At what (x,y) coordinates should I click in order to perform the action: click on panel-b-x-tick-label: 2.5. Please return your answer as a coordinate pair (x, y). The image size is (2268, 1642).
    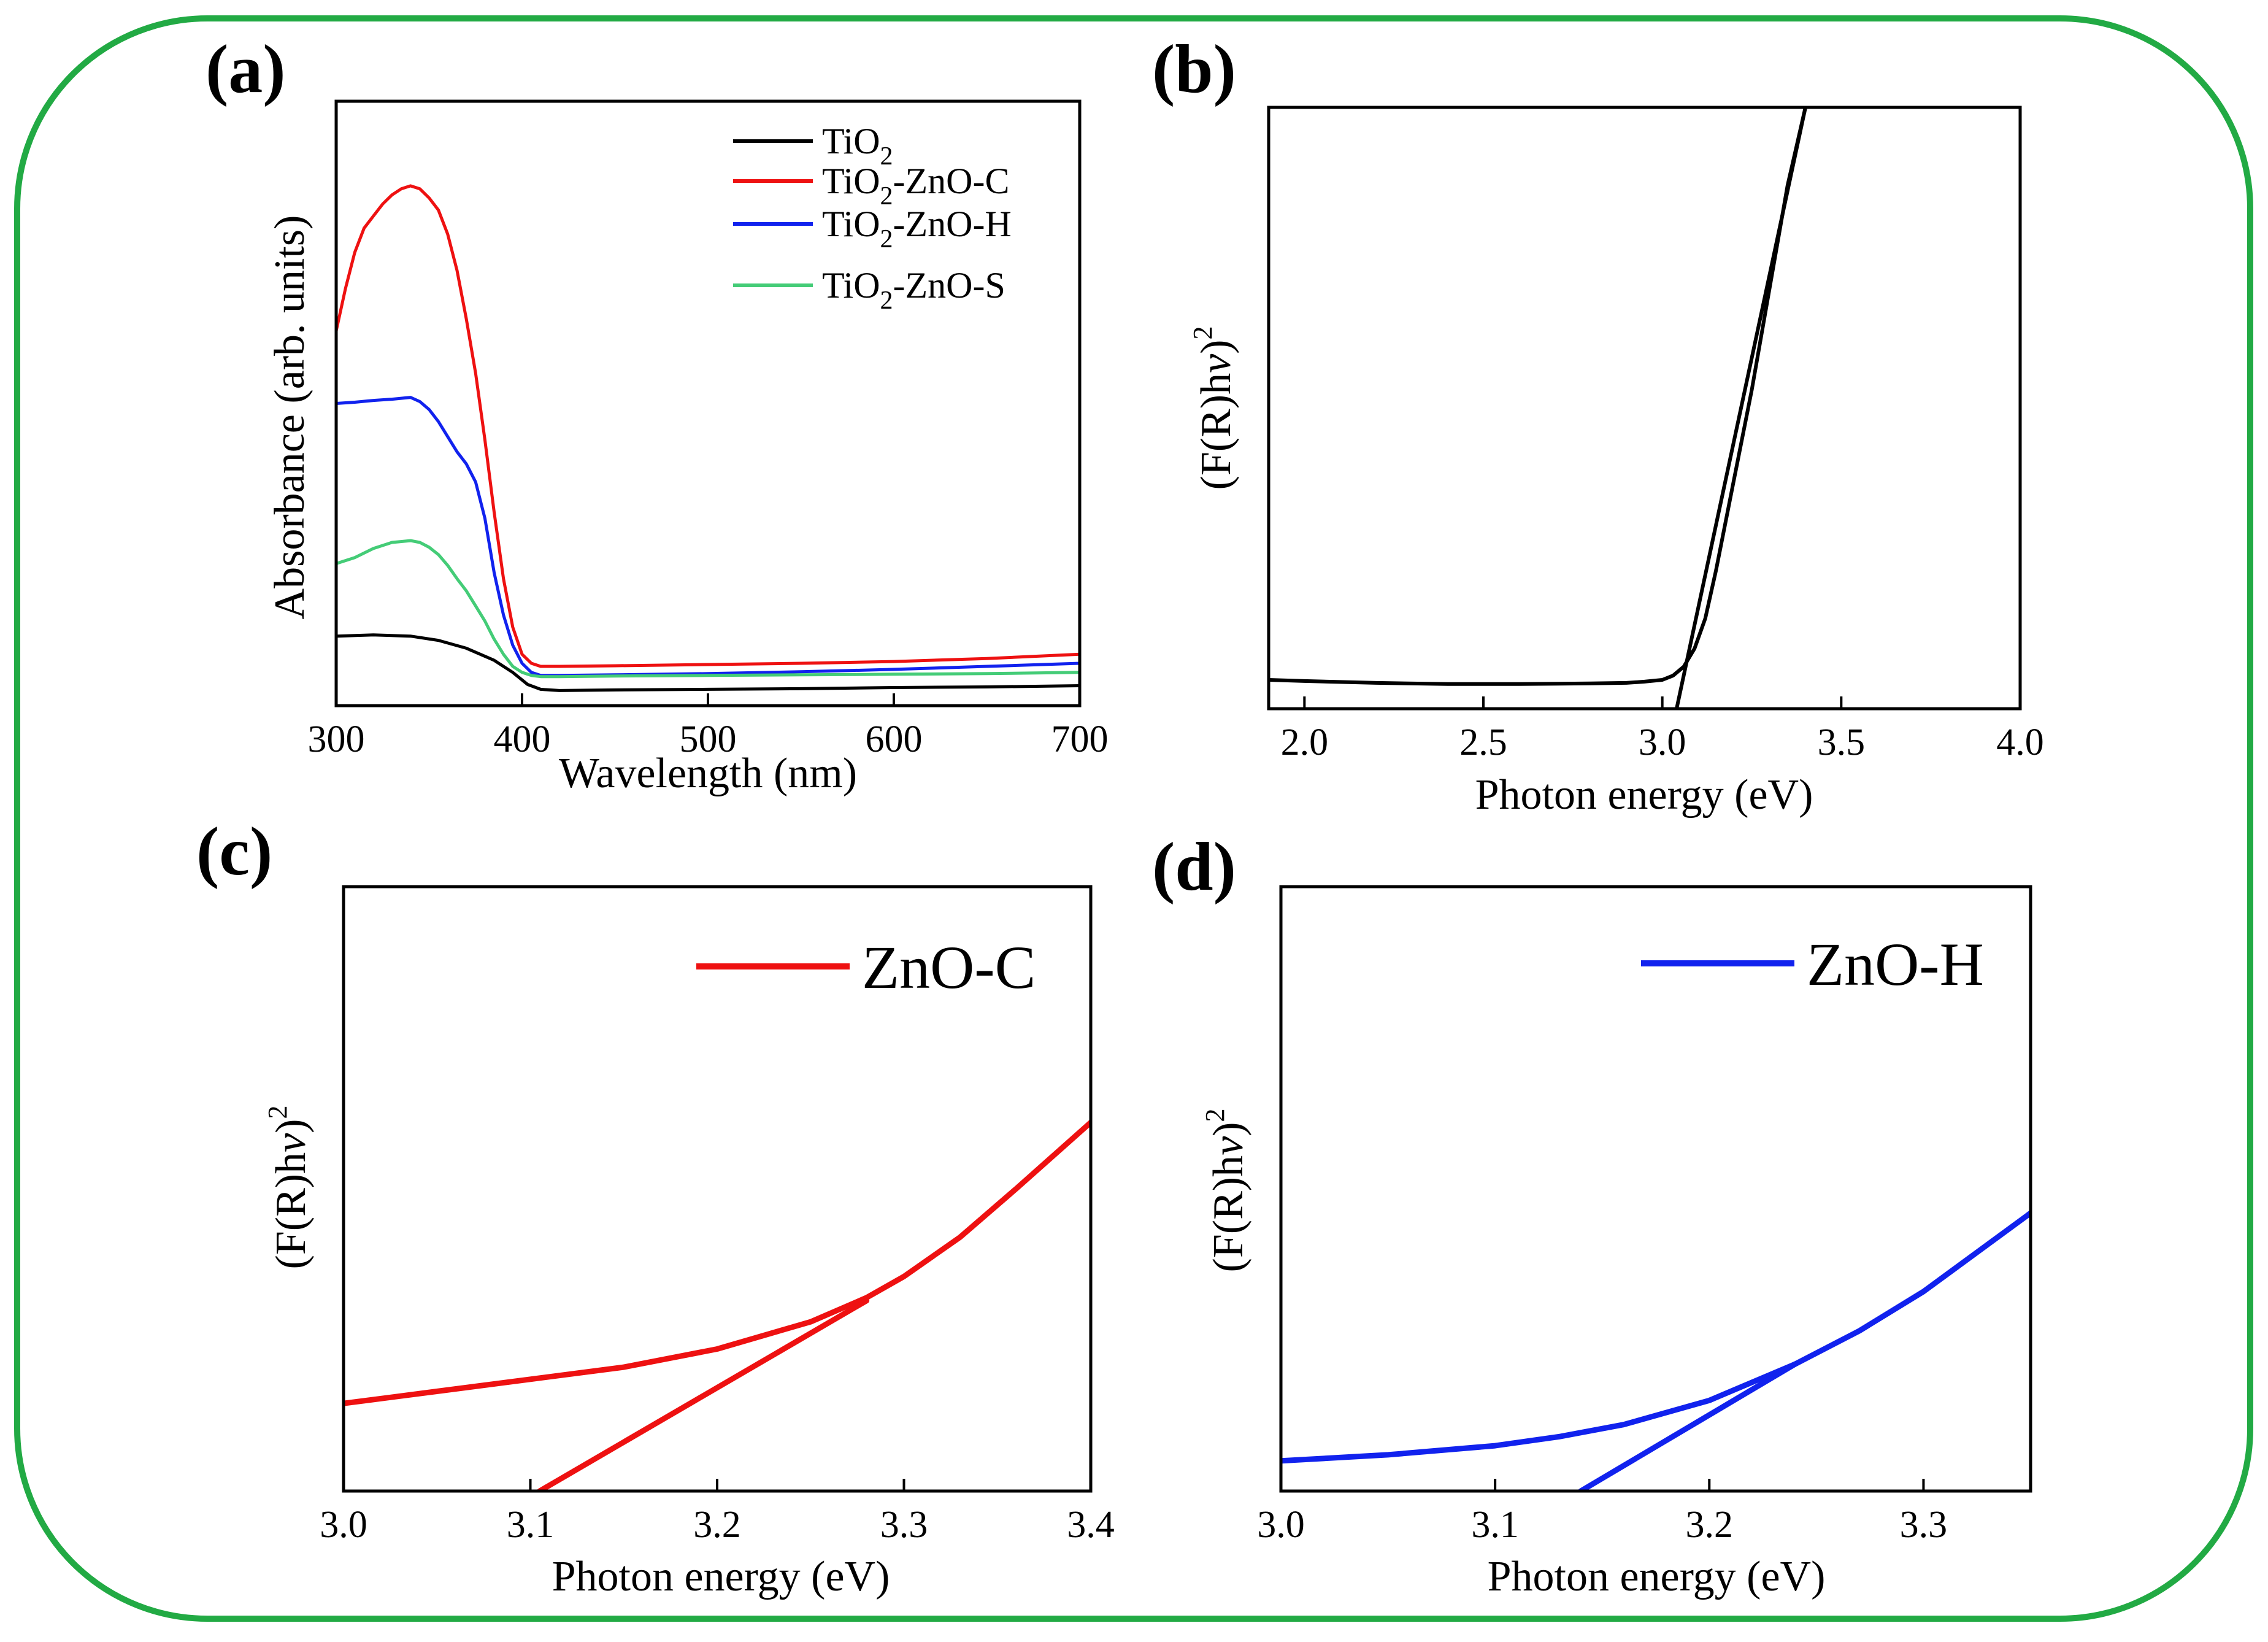
    Looking at the image, I should click on (1483, 742).